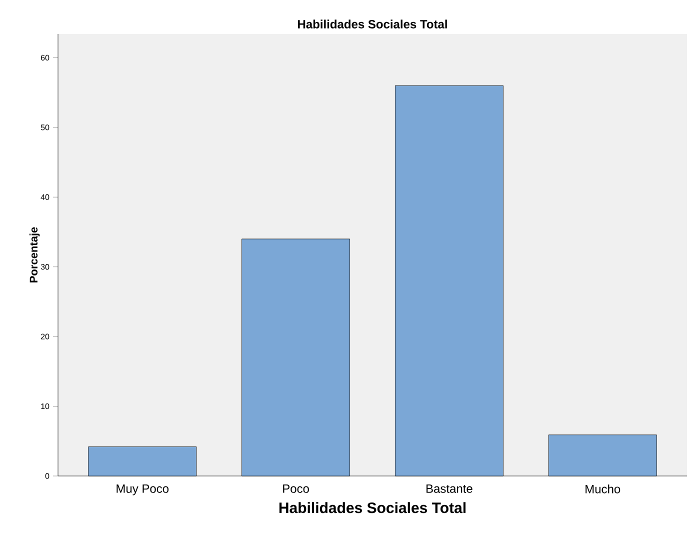  What do you see at coordinates (45, 267) in the screenshot?
I see `y-tick-label: 30` at bounding box center [45, 267].